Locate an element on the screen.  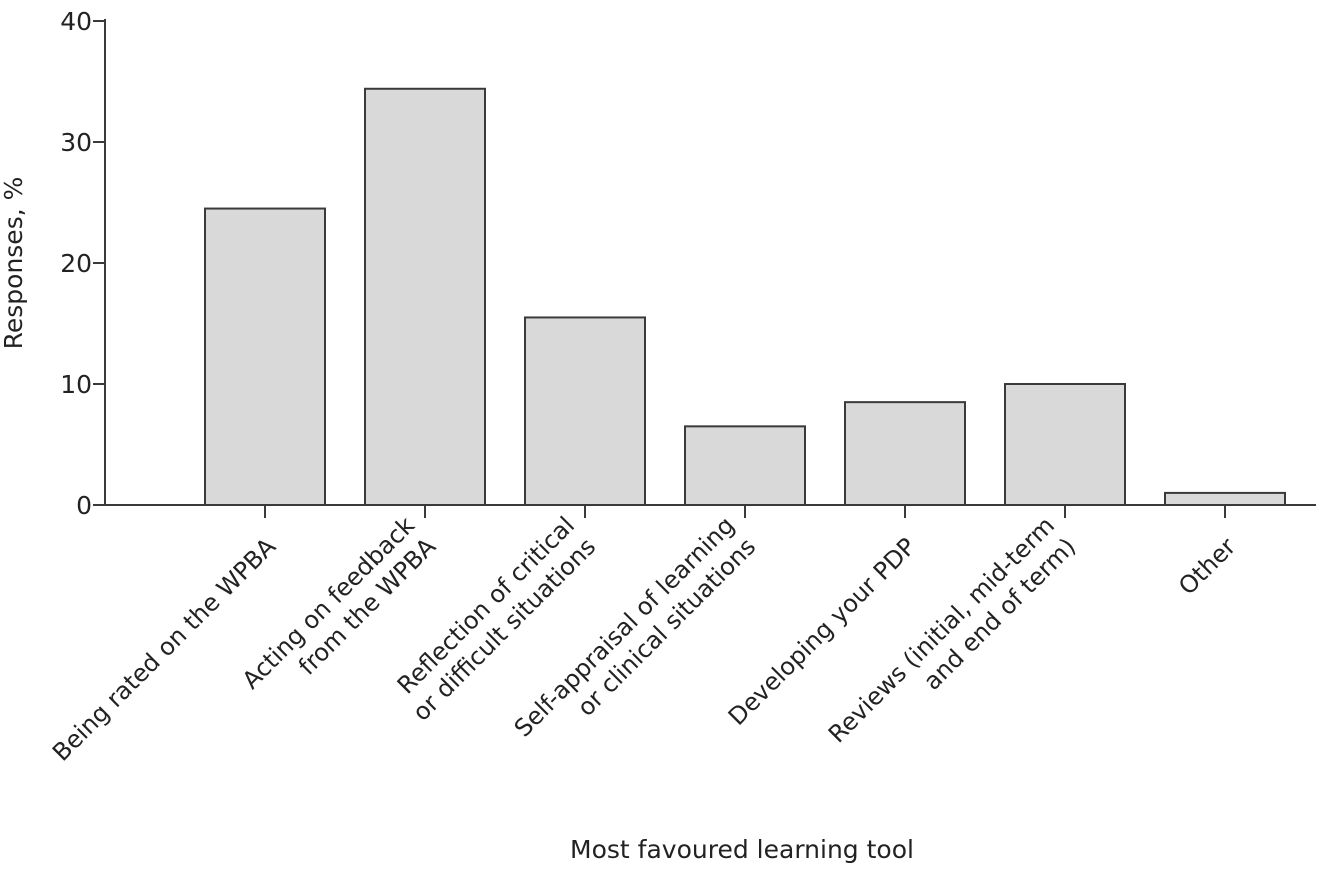
x-tick-label: Being rated on the WPBA is located at coordinates (164, 649).